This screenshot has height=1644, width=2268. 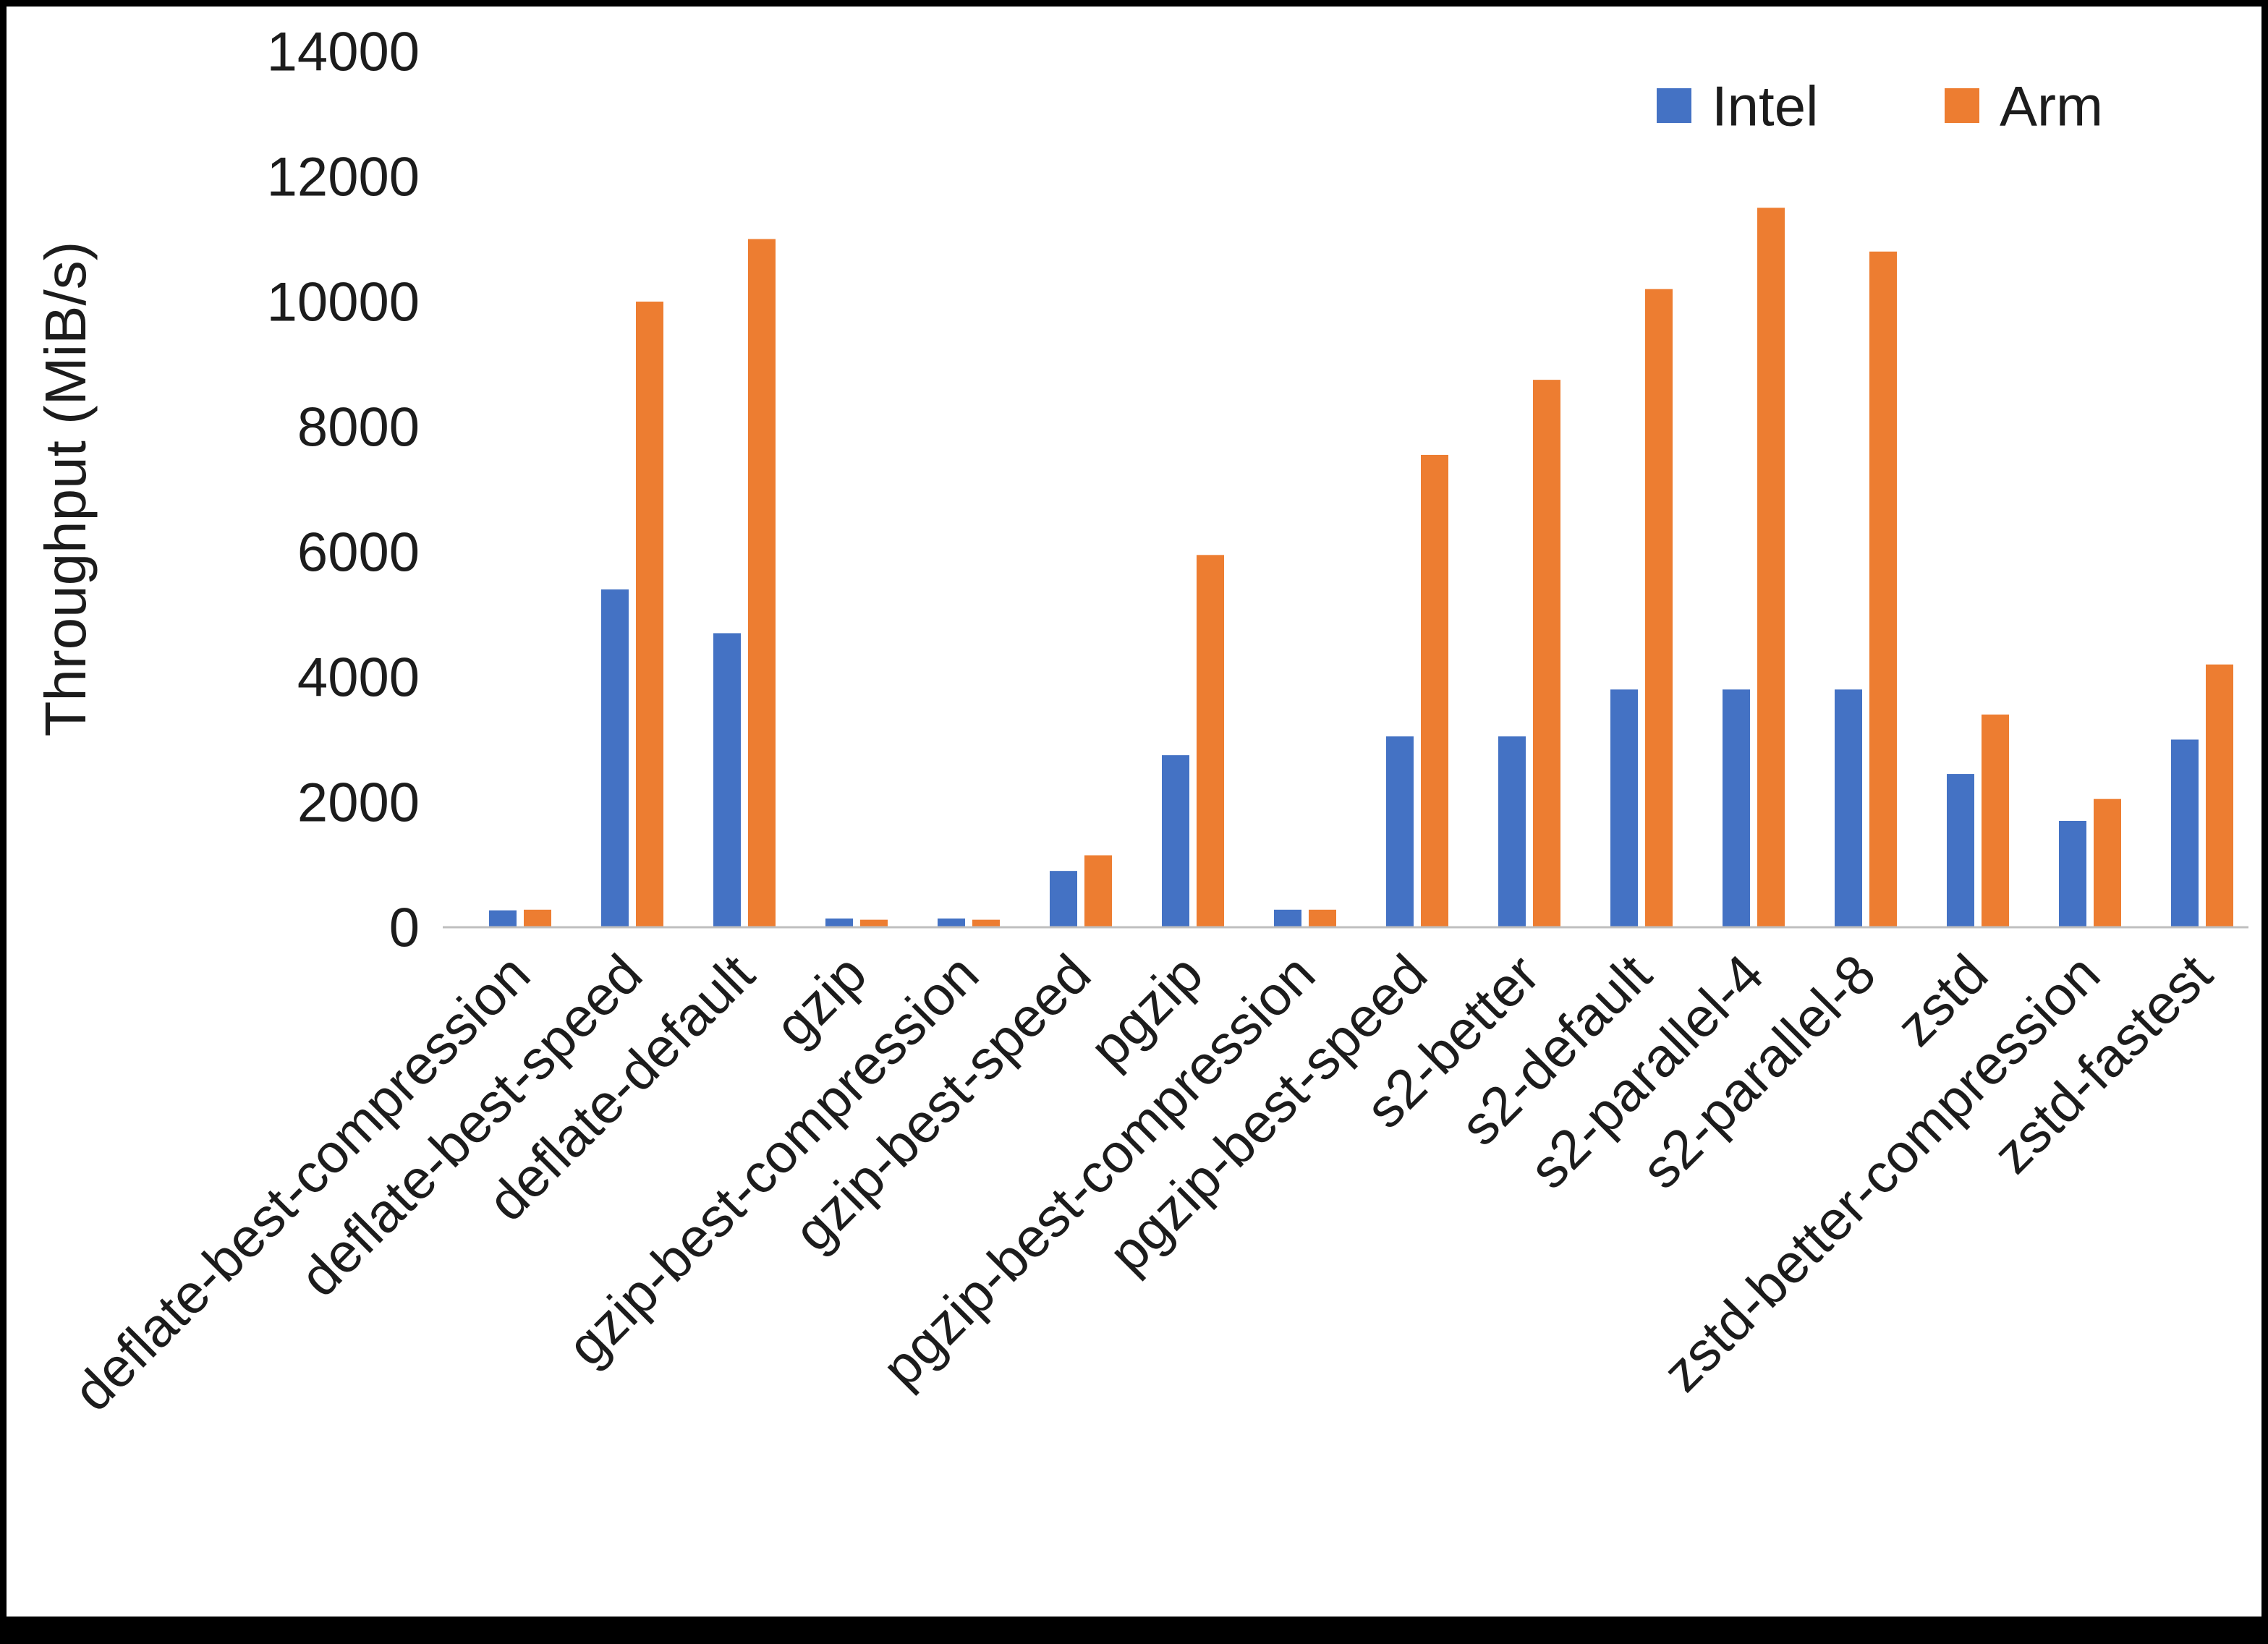 I want to click on bar-arm-zstd, so click(x=1995, y=820).